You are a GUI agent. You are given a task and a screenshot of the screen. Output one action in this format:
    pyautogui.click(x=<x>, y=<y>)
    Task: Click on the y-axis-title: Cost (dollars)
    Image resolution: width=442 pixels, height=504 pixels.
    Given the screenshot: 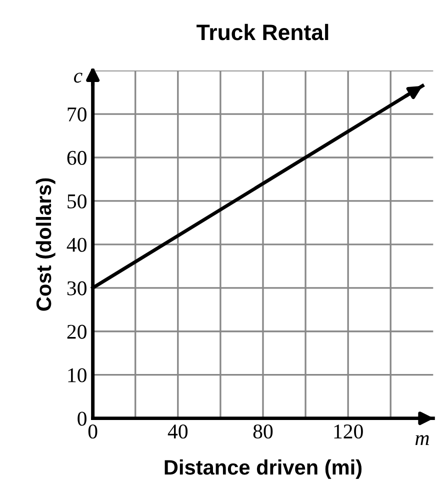 What is the action you would take?
    pyautogui.click(x=46, y=244)
    